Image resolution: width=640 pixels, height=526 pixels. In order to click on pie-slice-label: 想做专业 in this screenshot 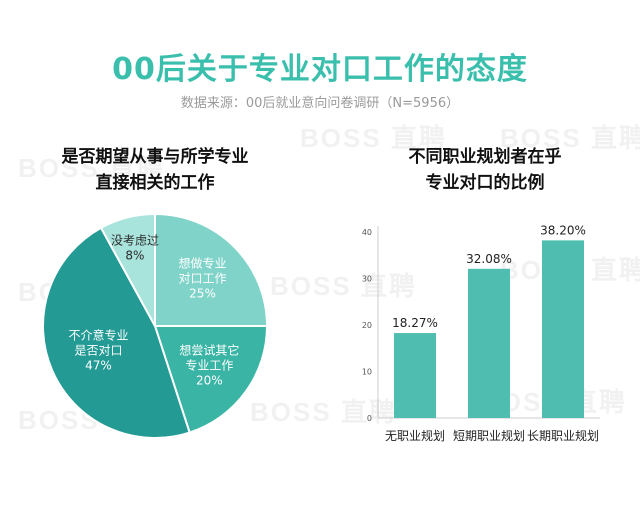, I will do `click(203, 262)`.